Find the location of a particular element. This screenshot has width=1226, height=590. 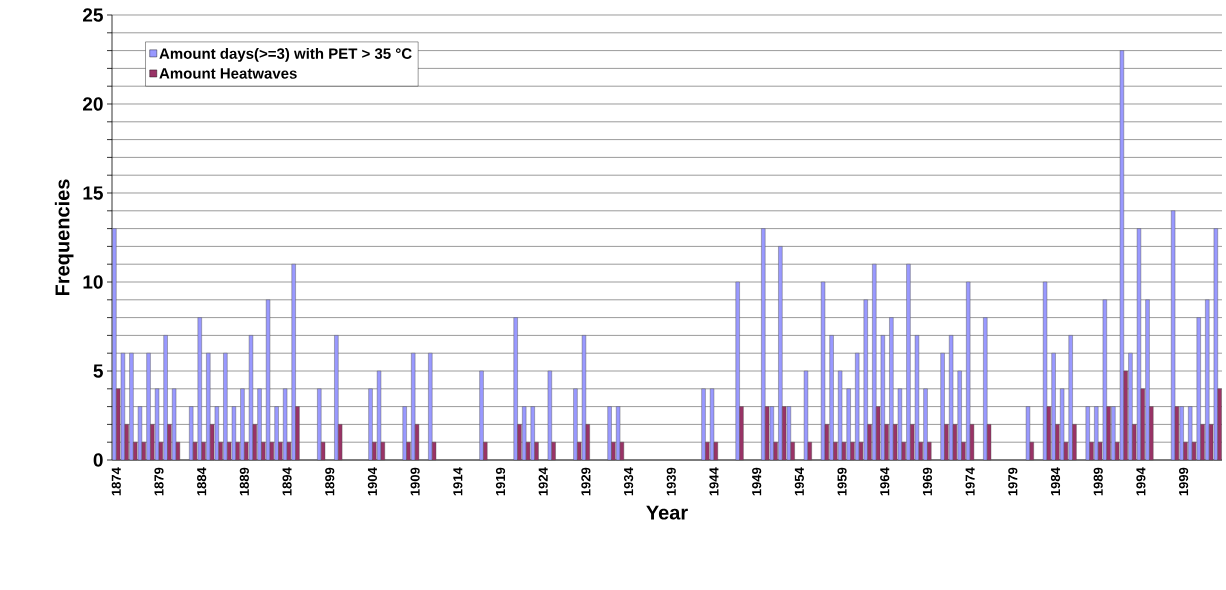

x-tick-label: 1984 is located at coordinates (1055, 481).